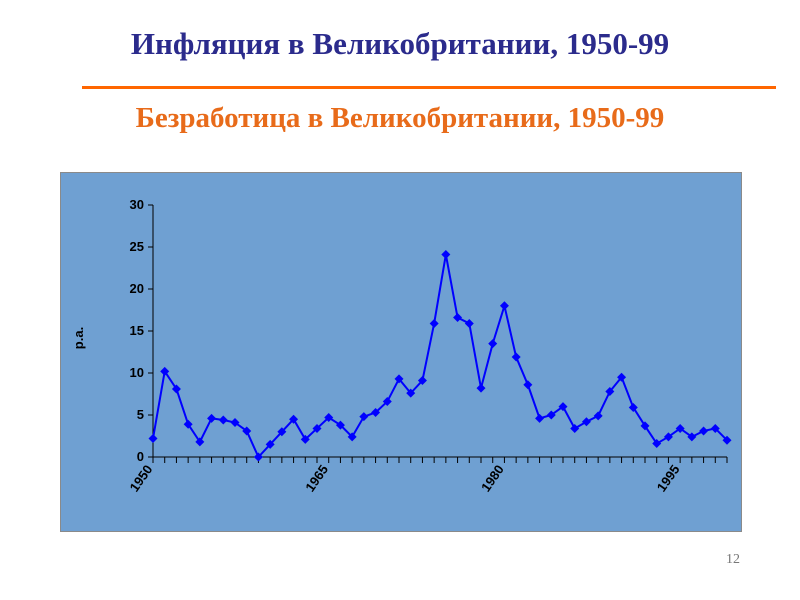 This screenshot has height=600, width=800. I want to click on y-axis: 0 5 10 15 20 25 30, so click(142, 330).